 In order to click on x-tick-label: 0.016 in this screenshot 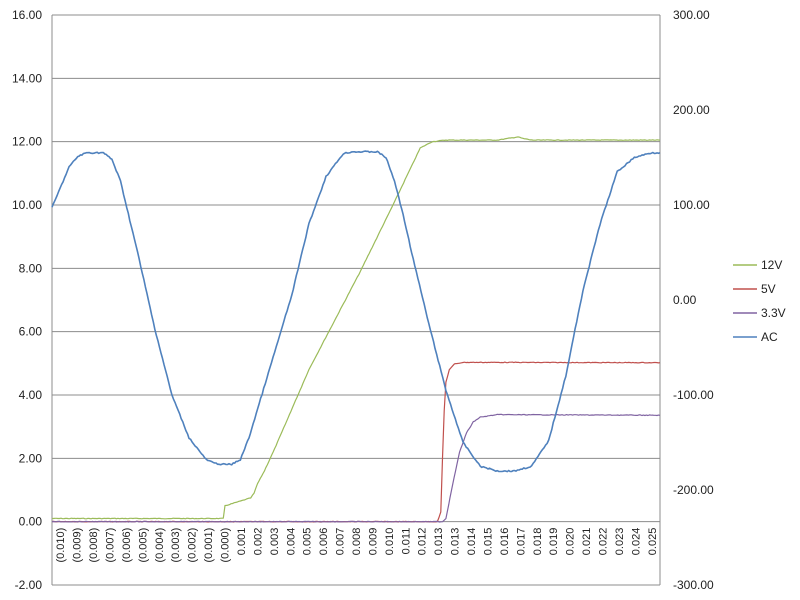, I will do `click(505, 542)`.